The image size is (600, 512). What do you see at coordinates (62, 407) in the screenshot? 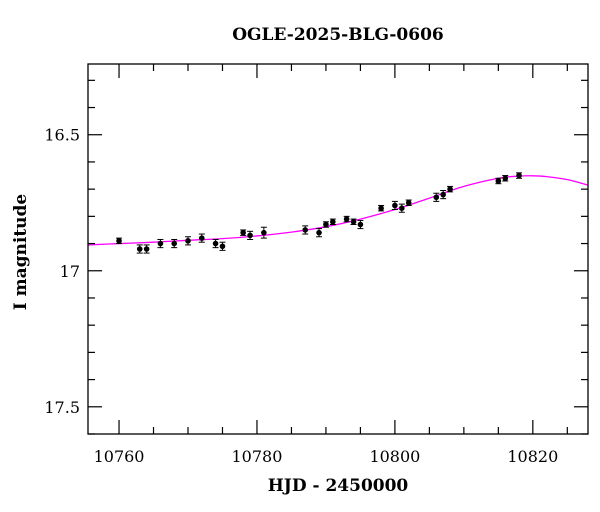
I see `y-tick-label: 17.5` at bounding box center [62, 407].